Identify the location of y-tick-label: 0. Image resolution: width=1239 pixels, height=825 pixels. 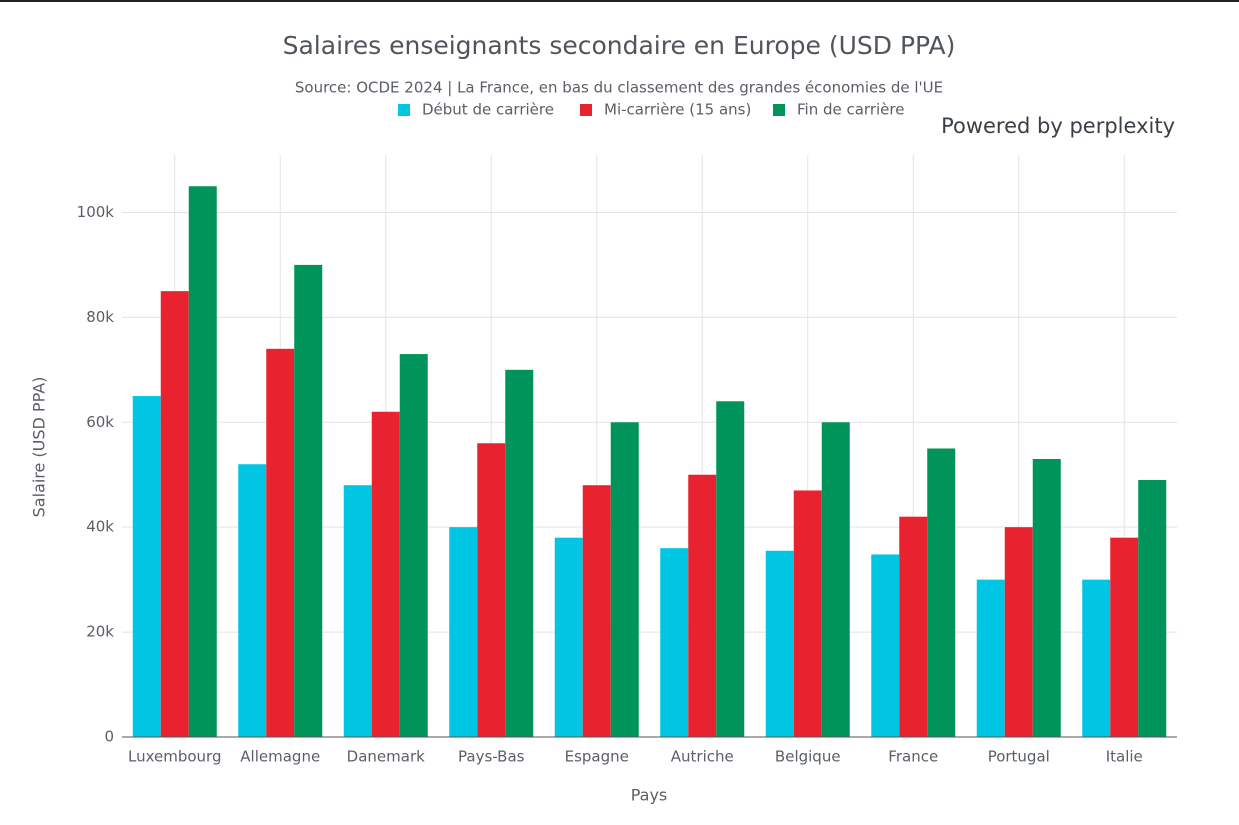
(109, 737).